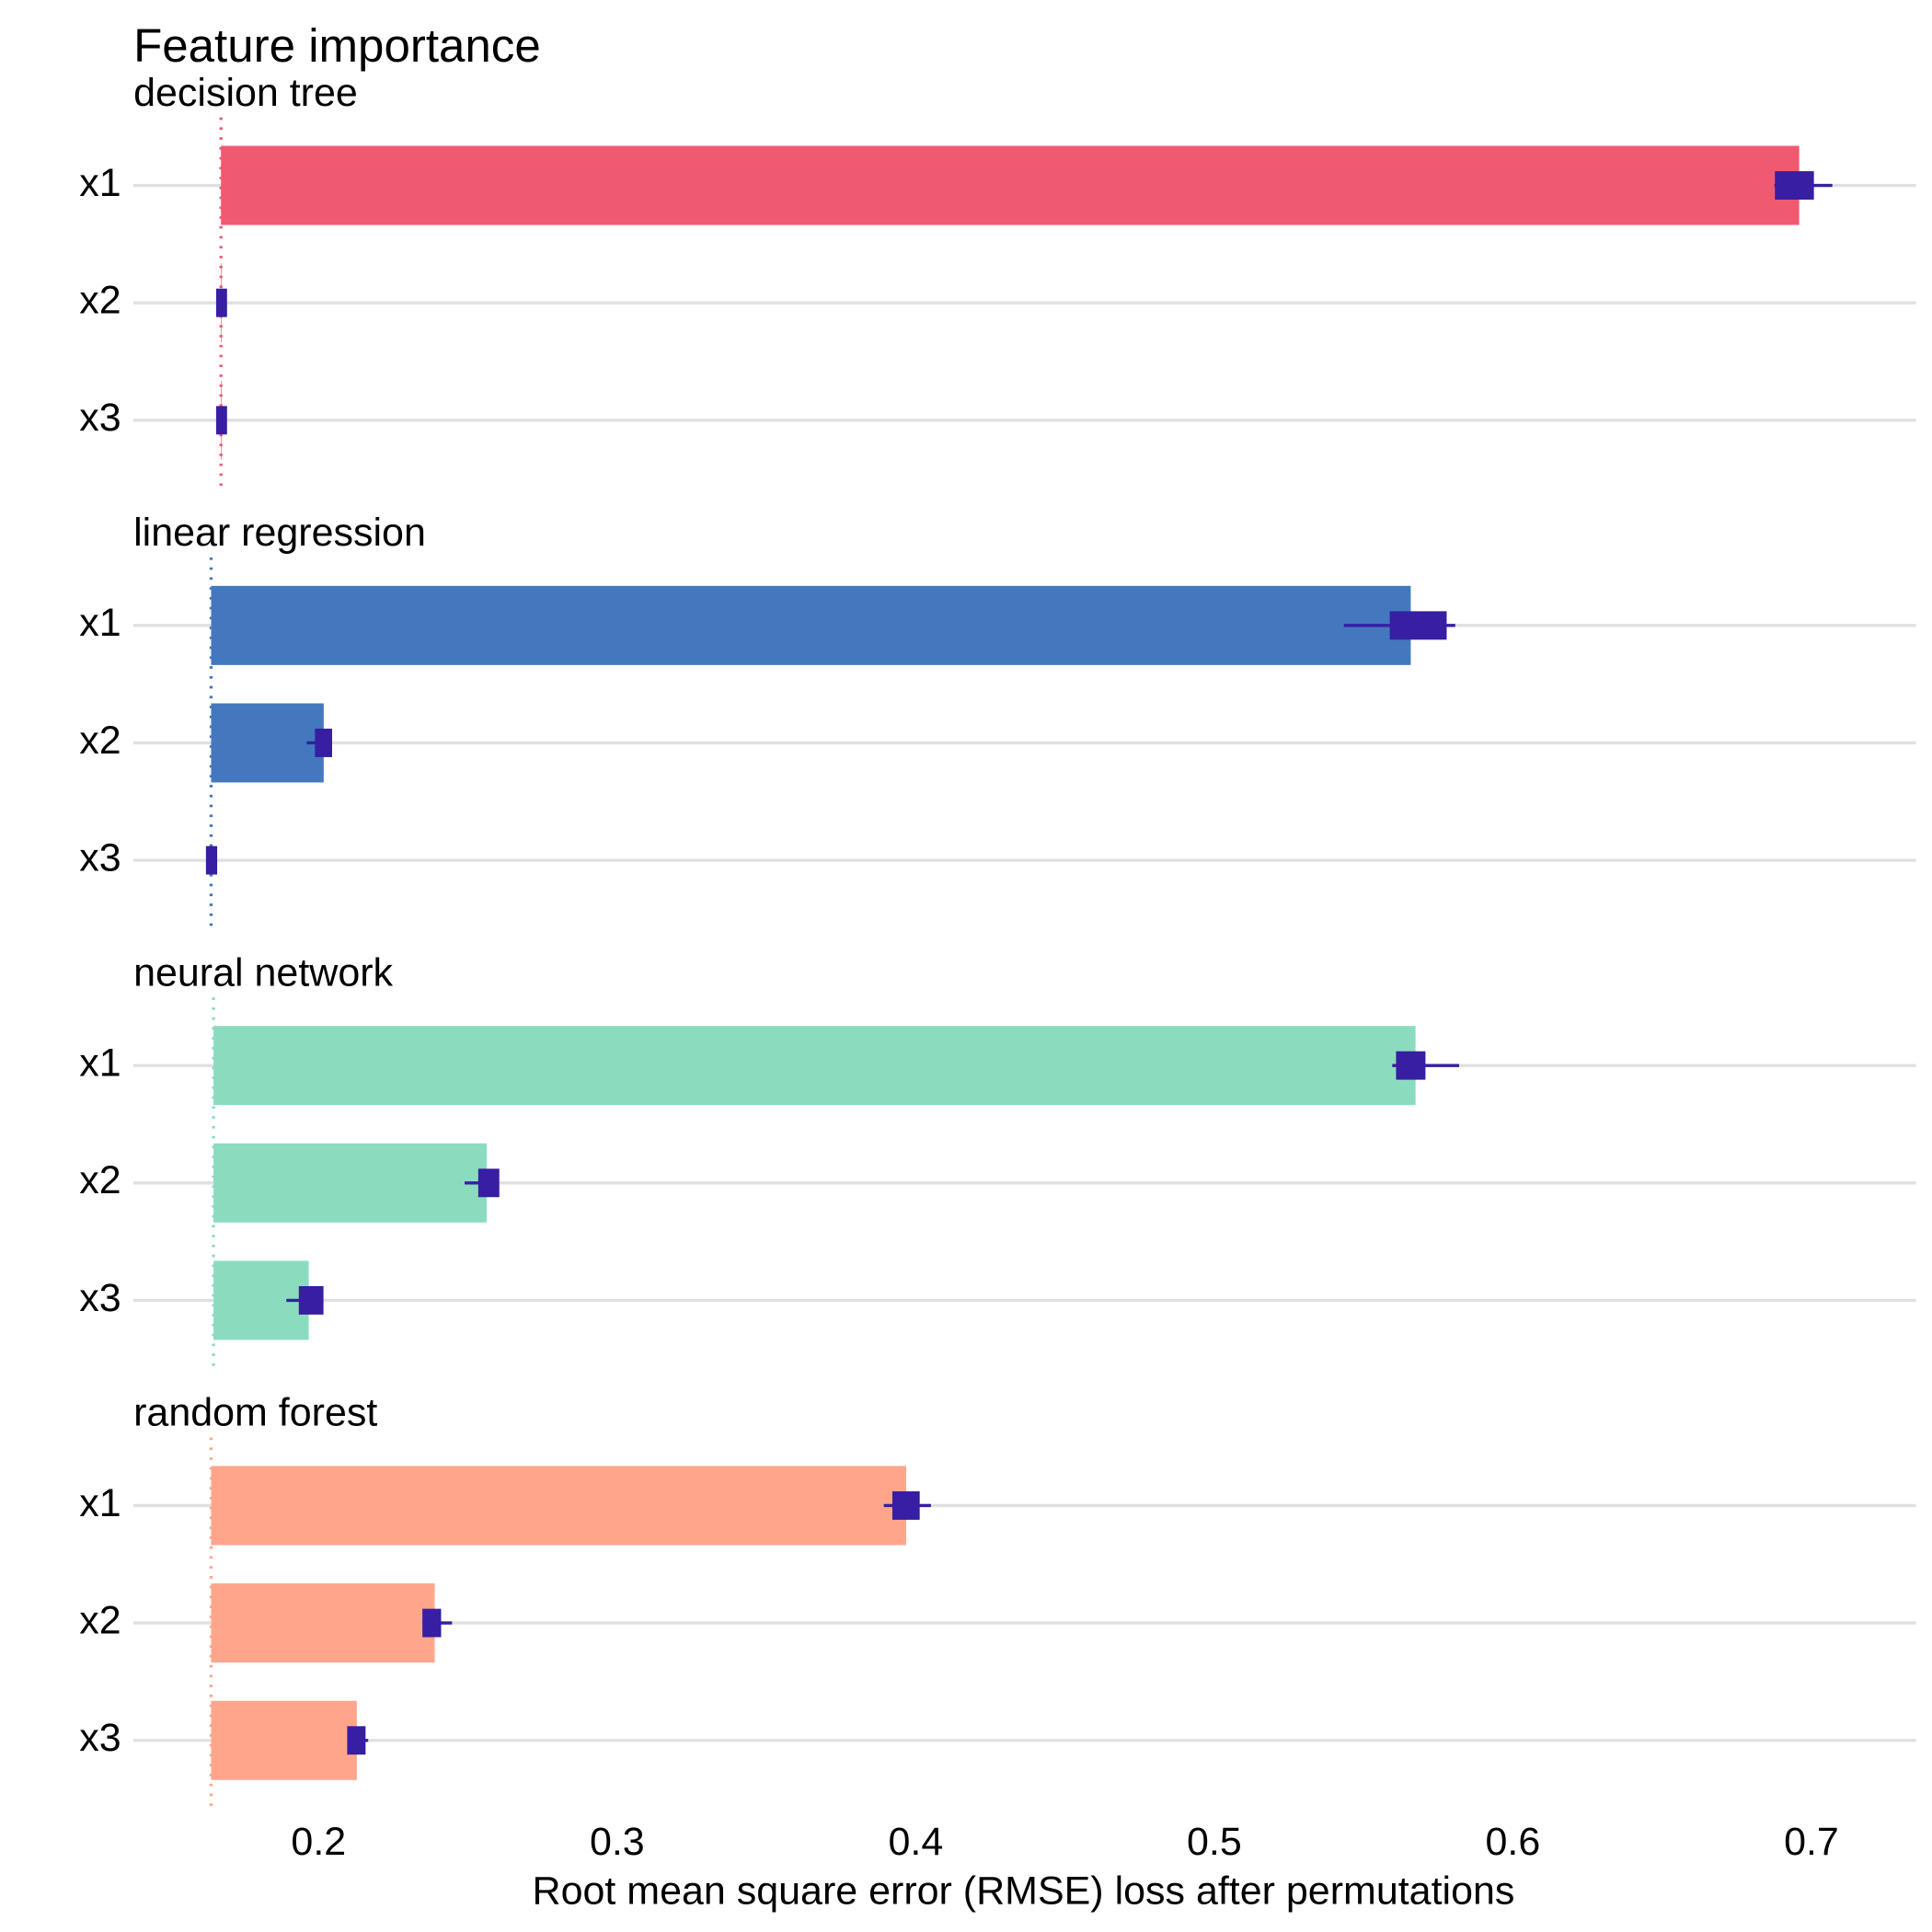 Image resolution: width=1932 pixels, height=1932 pixels. Describe the element at coordinates (255, 1413) in the screenshot. I see `facet-title: random forest` at that location.